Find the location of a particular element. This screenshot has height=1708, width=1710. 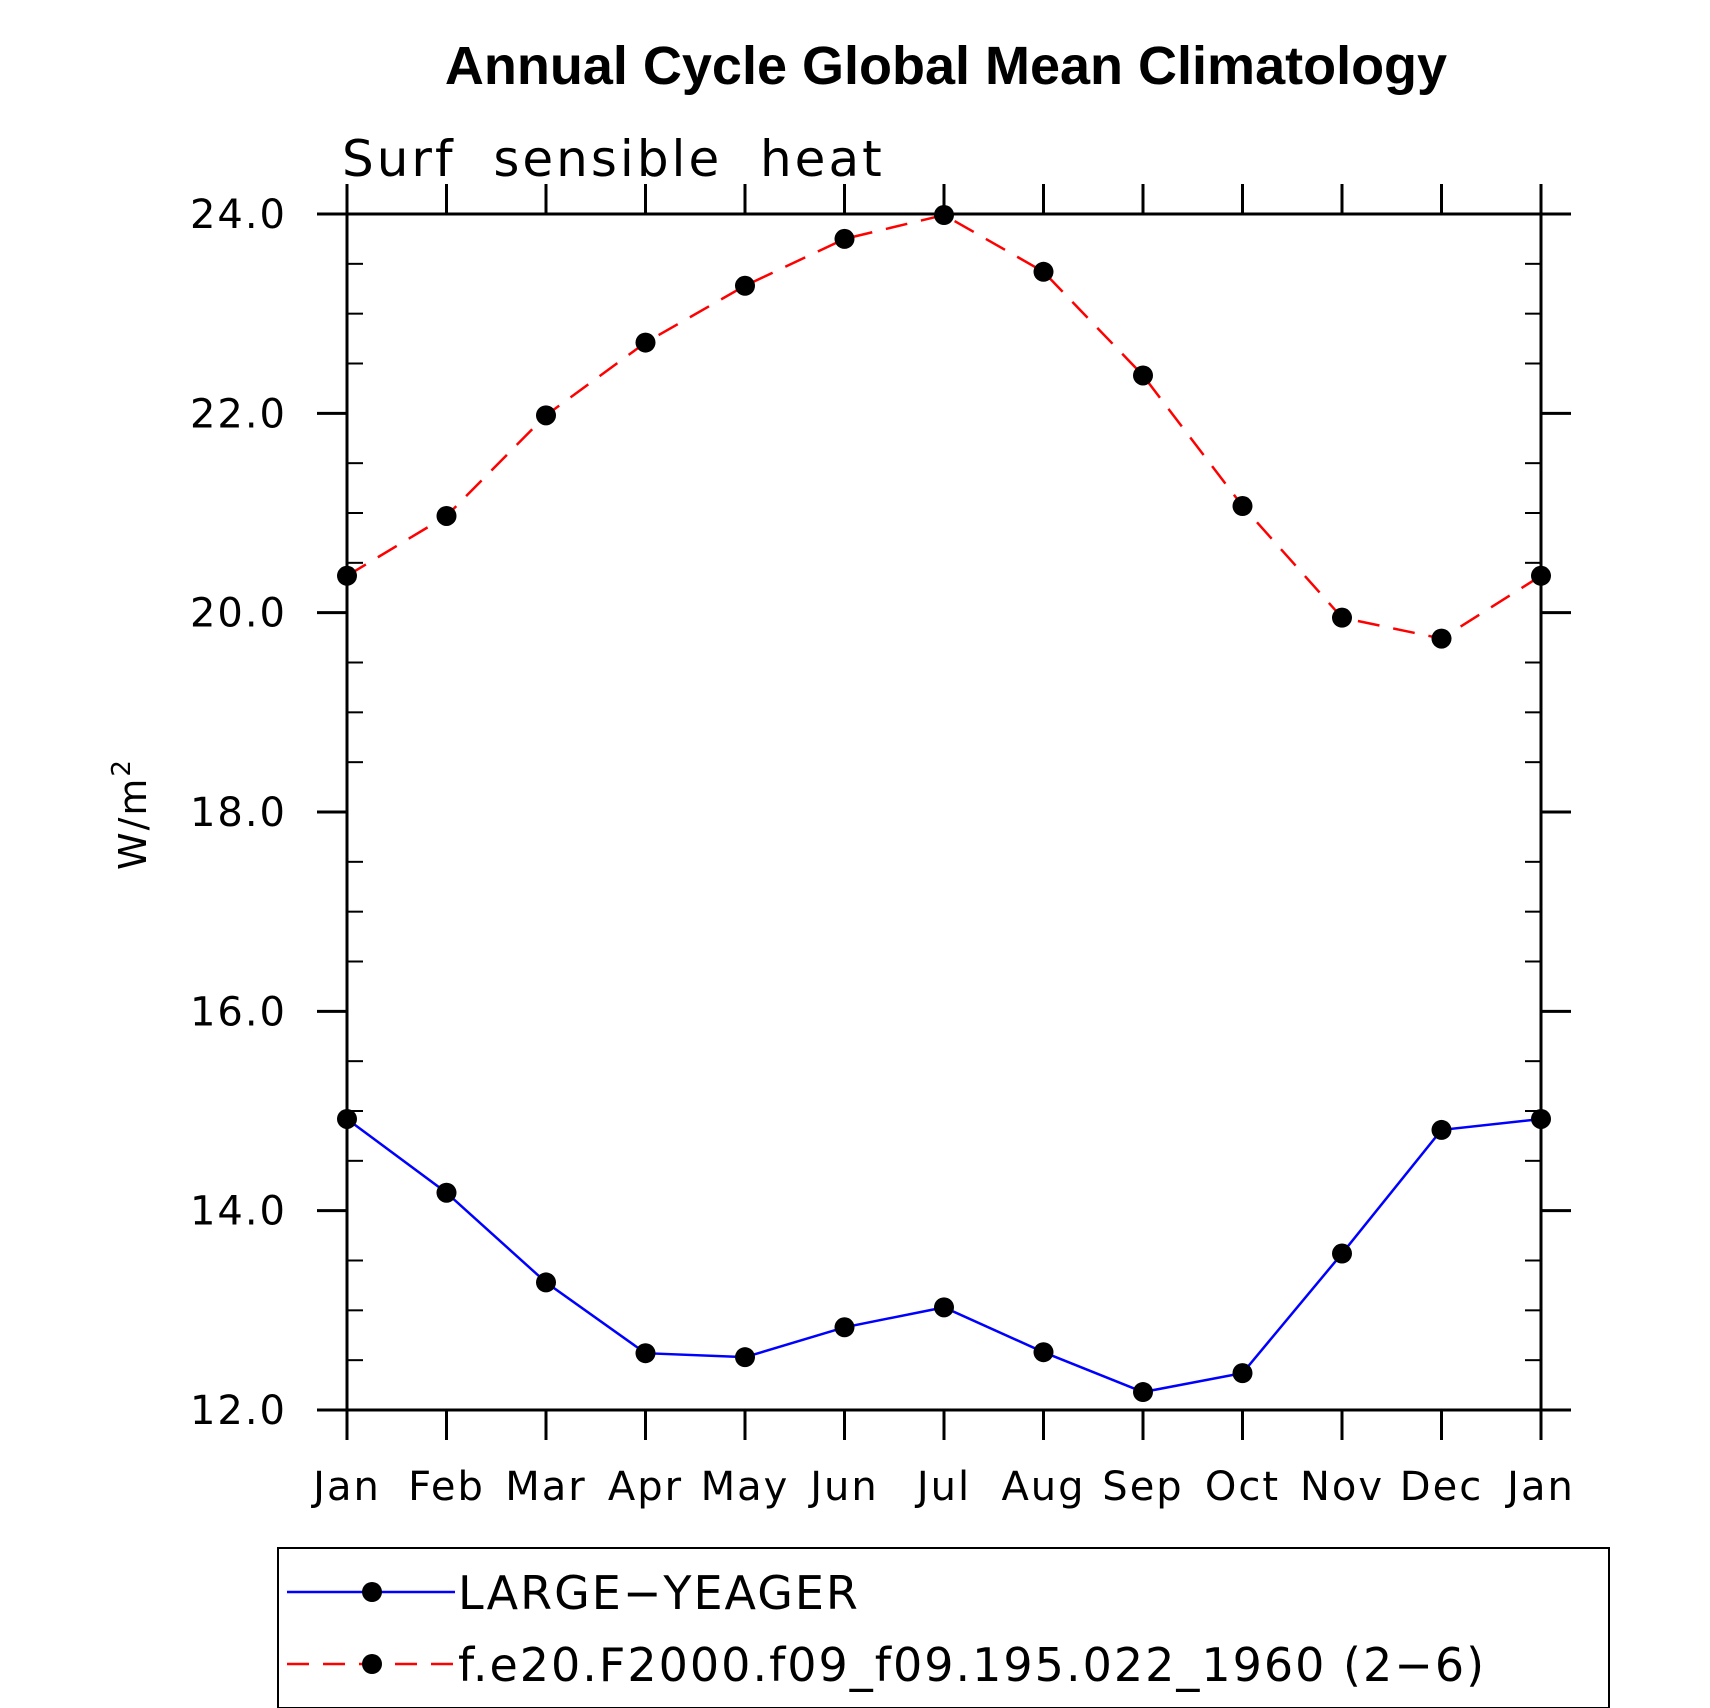

x-tick-label: Jun is located at coordinates (843, 1487).